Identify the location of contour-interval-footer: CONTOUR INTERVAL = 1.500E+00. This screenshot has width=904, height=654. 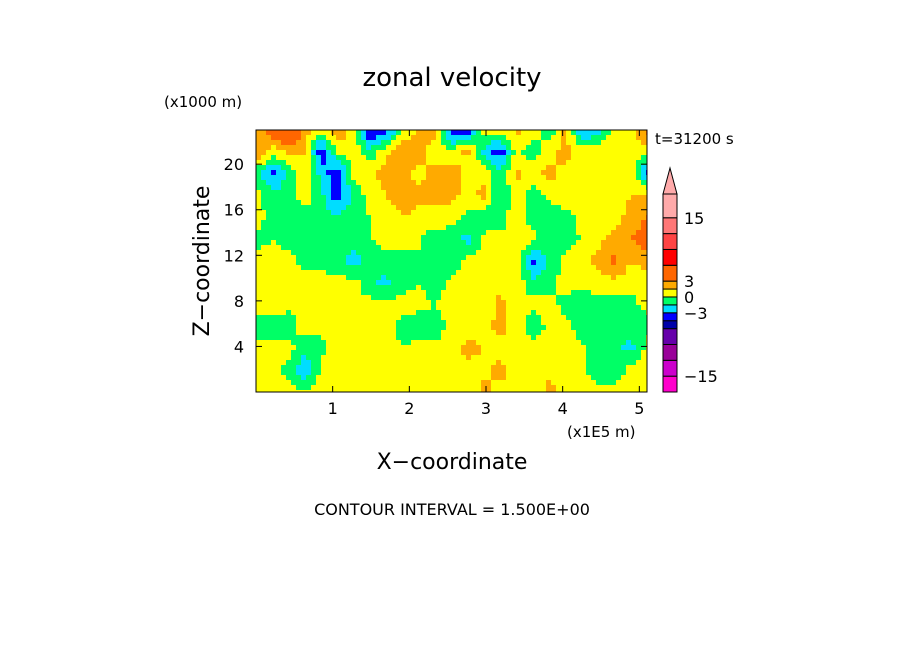
(452, 509).